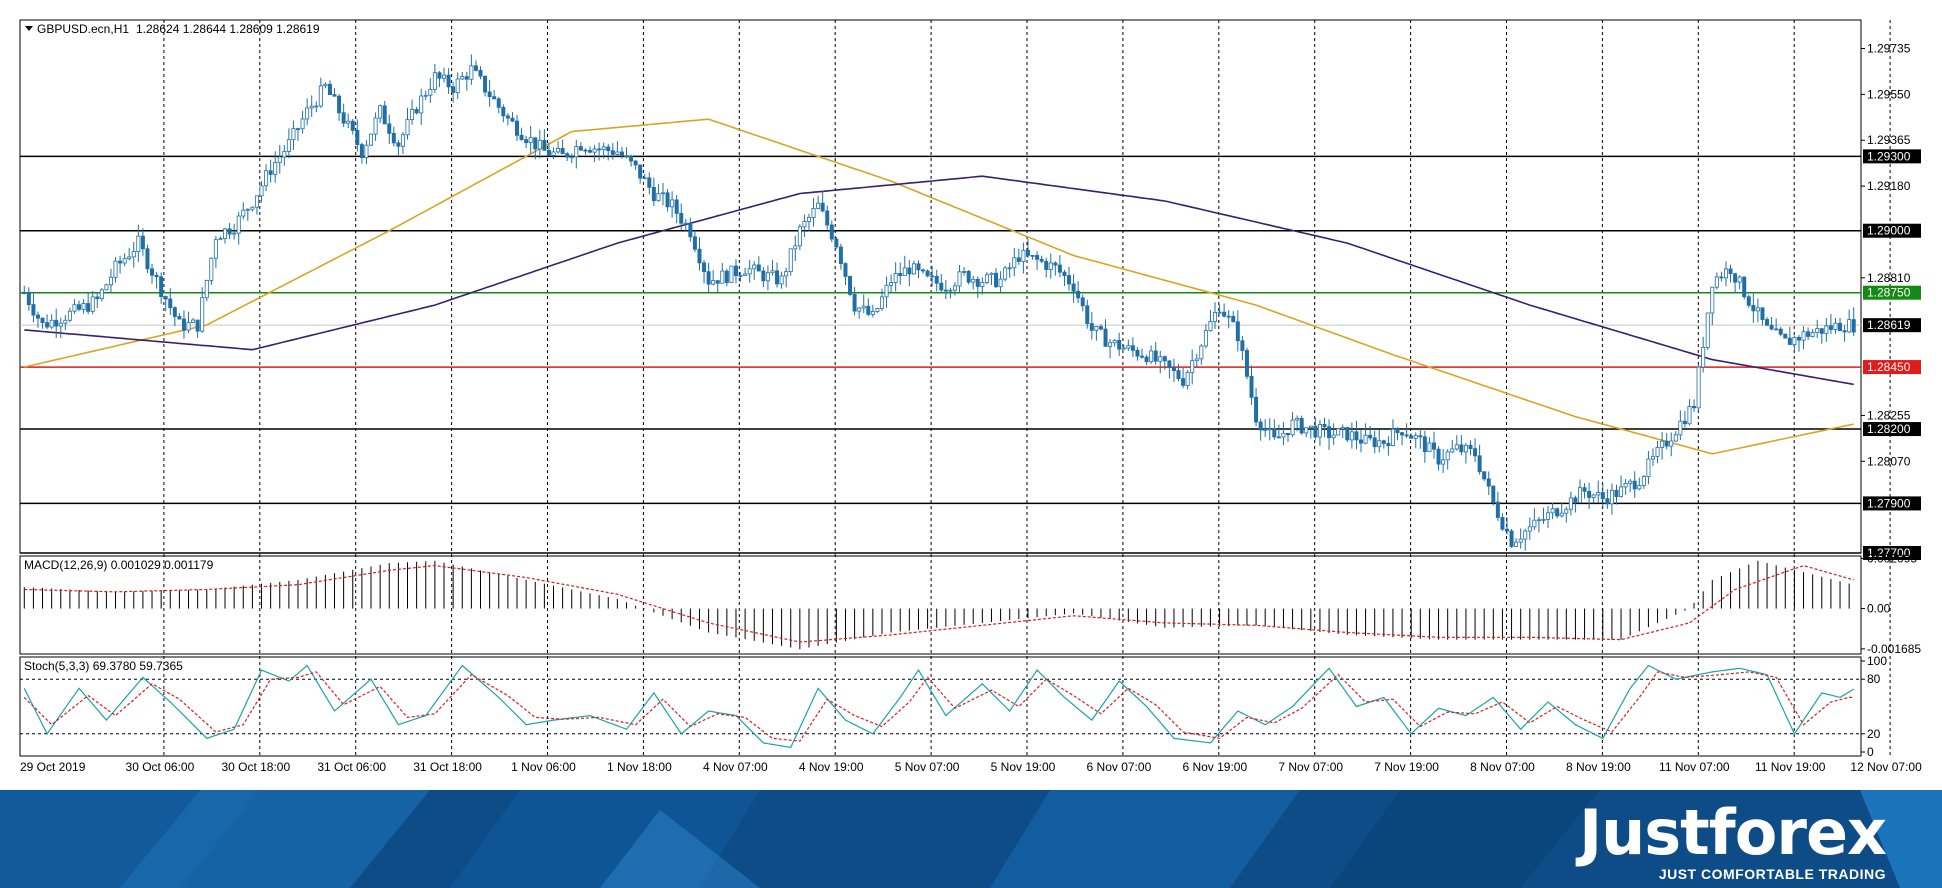  I want to click on time-tick-label: 8 Nov 07:00, so click(1502, 767).